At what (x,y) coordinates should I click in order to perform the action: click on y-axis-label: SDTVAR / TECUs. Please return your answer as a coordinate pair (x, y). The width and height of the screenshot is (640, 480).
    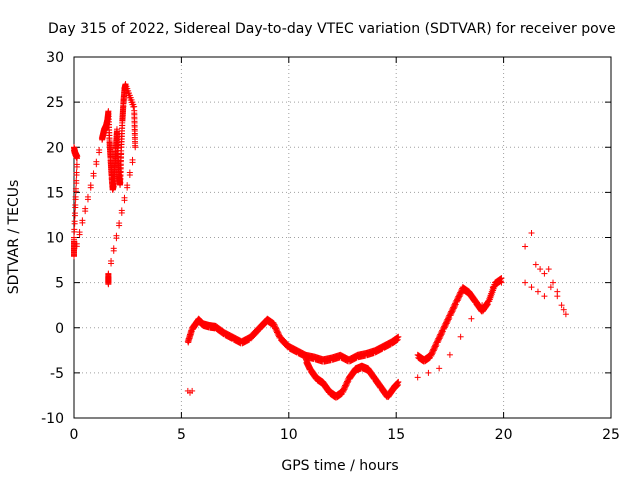
    Looking at the image, I should click on (14, 237).